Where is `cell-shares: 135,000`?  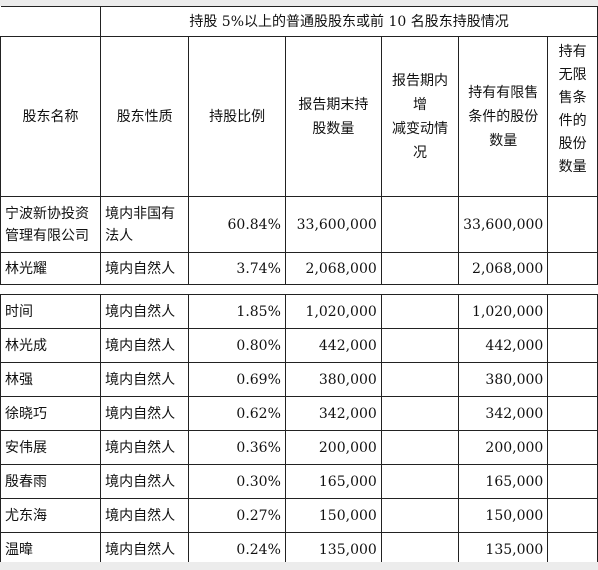
cell-shares: 135,000 is located at coordinates (333, 549).